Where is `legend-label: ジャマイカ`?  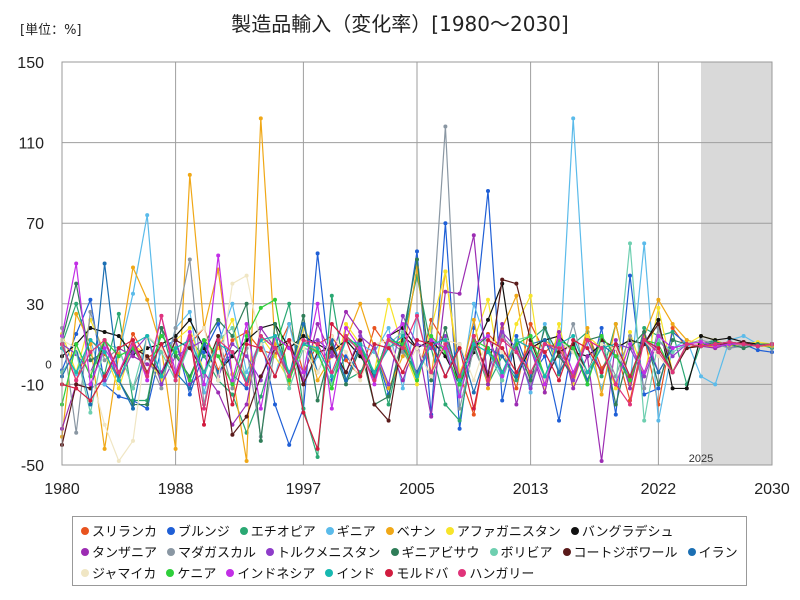
legend-label: ジャマイカ is located at coordinates (124, 574).